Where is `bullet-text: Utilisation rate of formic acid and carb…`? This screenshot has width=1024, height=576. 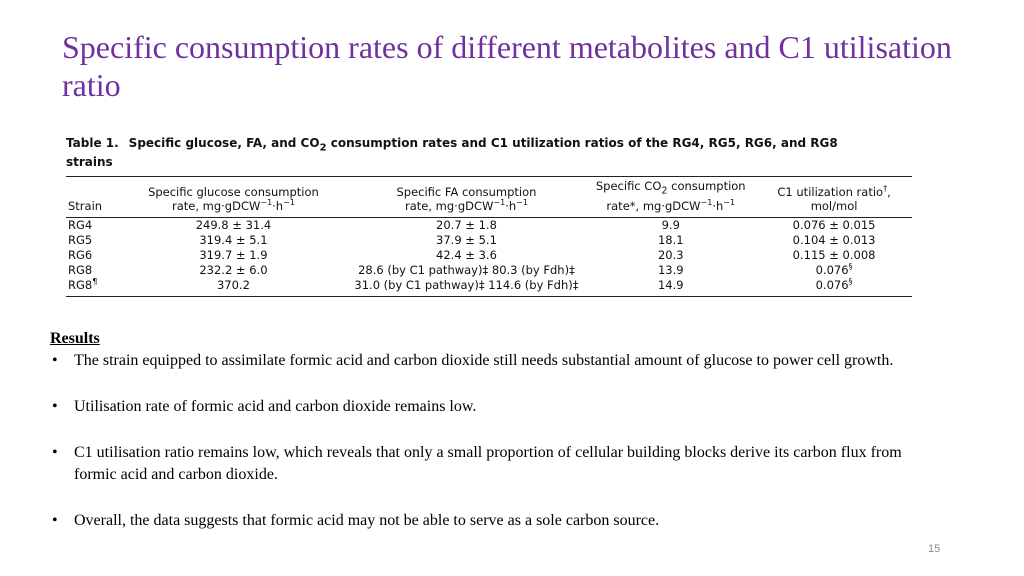
bullet-text: Utilisation rate of formic acid and carb… is located at coordinates (275, 406).